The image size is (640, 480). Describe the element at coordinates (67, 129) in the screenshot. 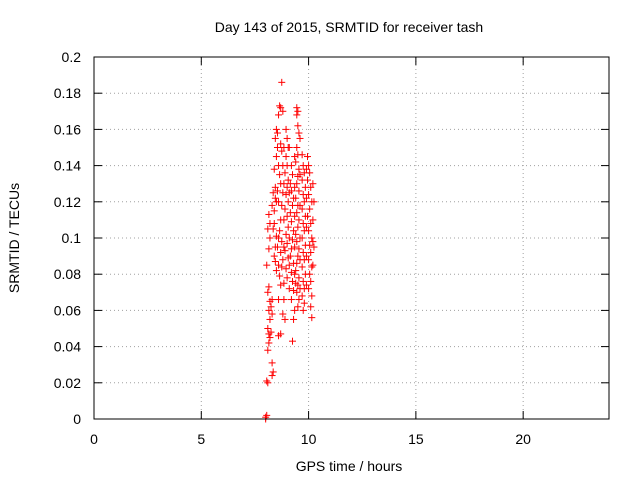

I see `y-tick-label: 0.16` at that location.